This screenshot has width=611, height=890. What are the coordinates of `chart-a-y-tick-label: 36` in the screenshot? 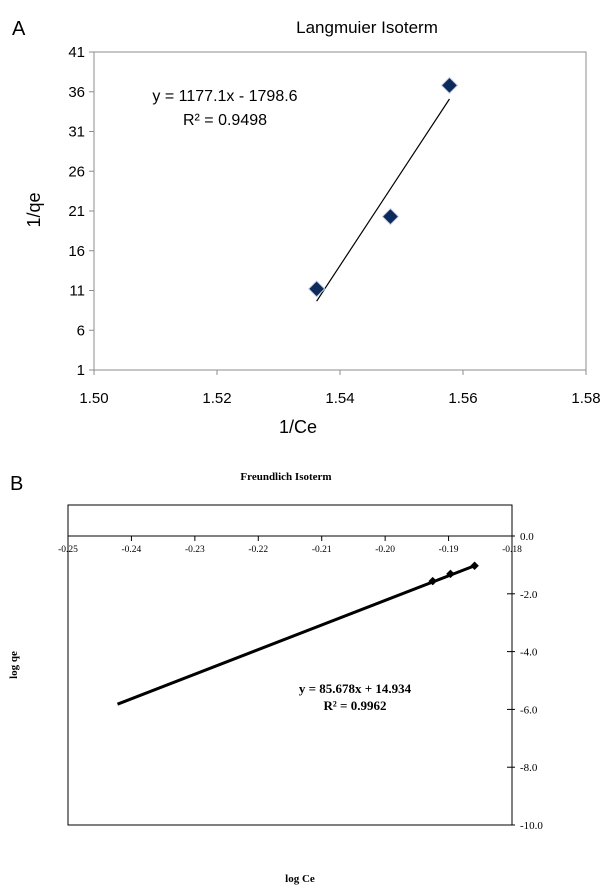 It's located at (76, 92).